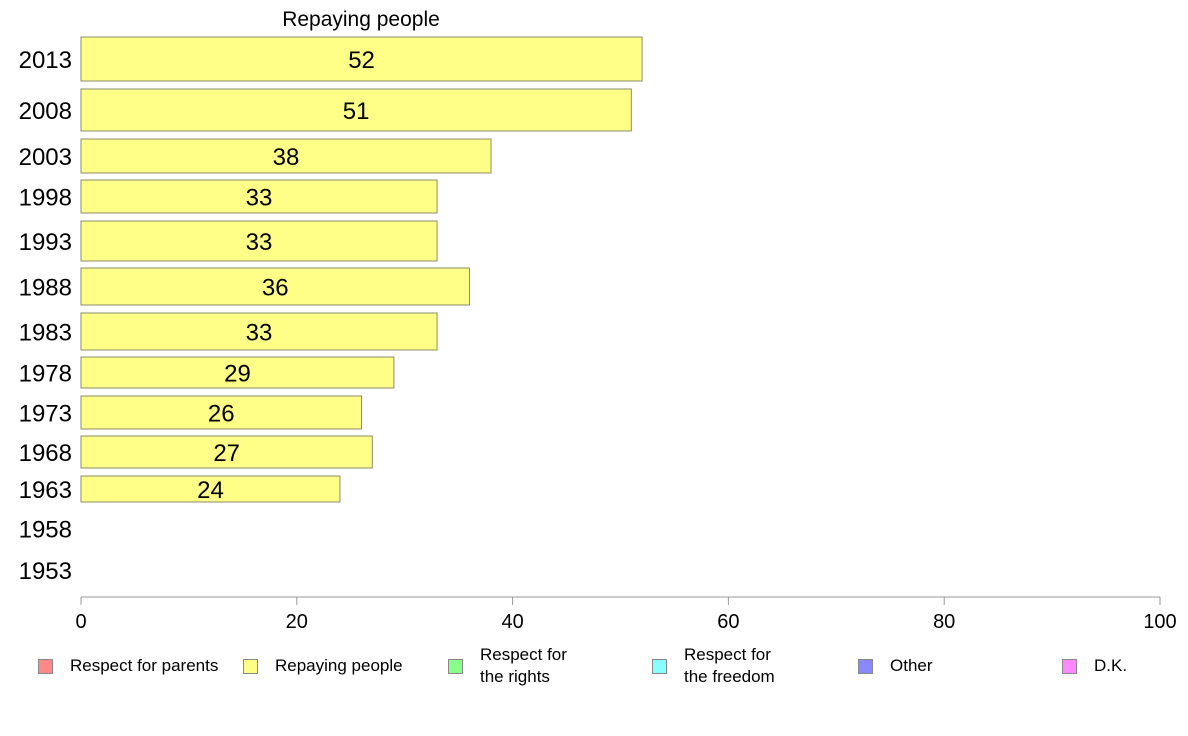 This screenshot has height=736, width=1188. What do you see at coordinates (45, 157) in the screenshot?
I see `y-tick-label: 2003` at bounding box center [45, 157].